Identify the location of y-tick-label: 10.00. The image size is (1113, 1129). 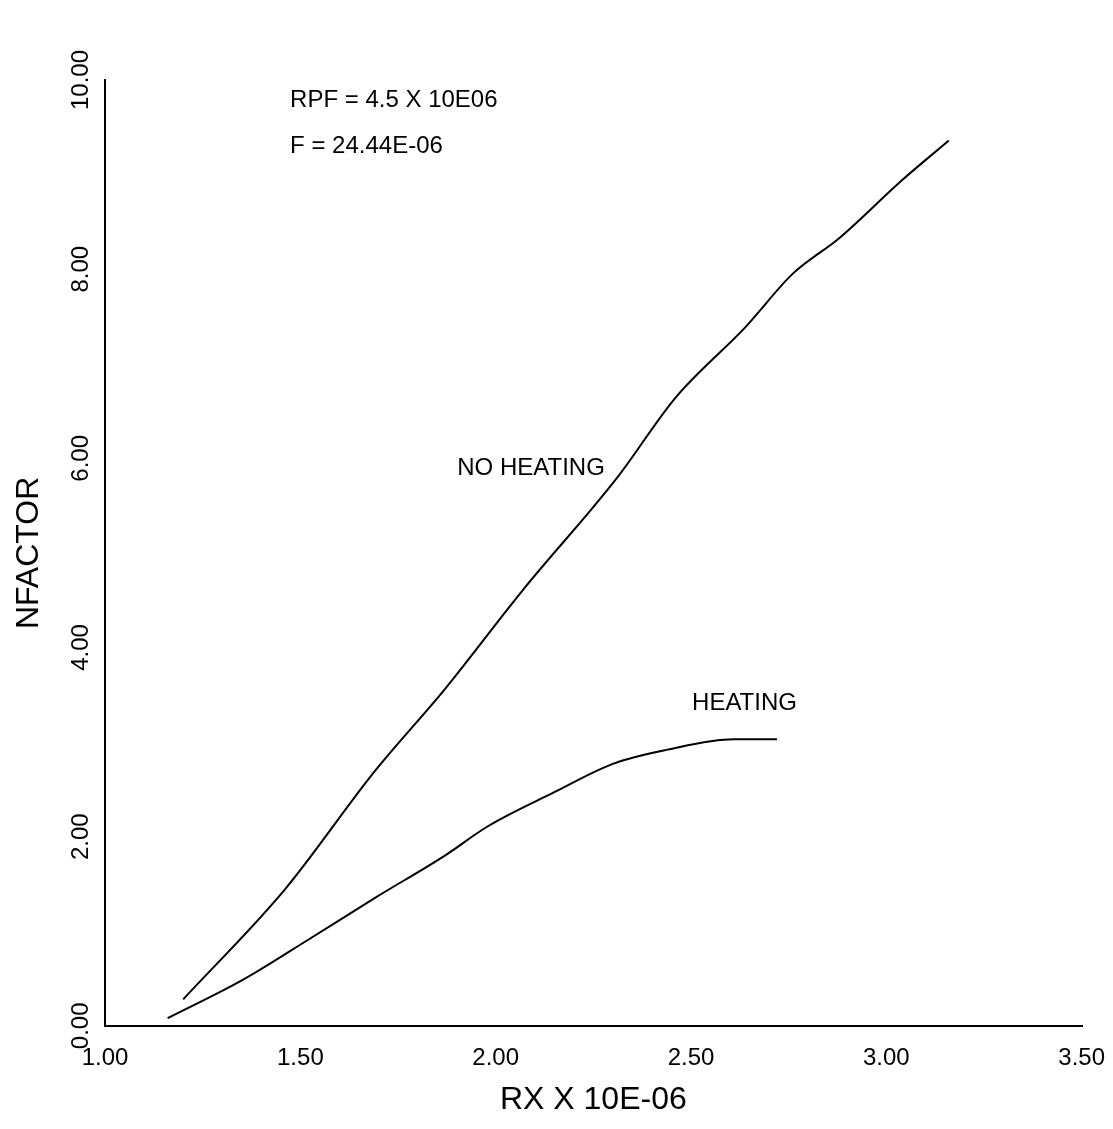
(79, 80).